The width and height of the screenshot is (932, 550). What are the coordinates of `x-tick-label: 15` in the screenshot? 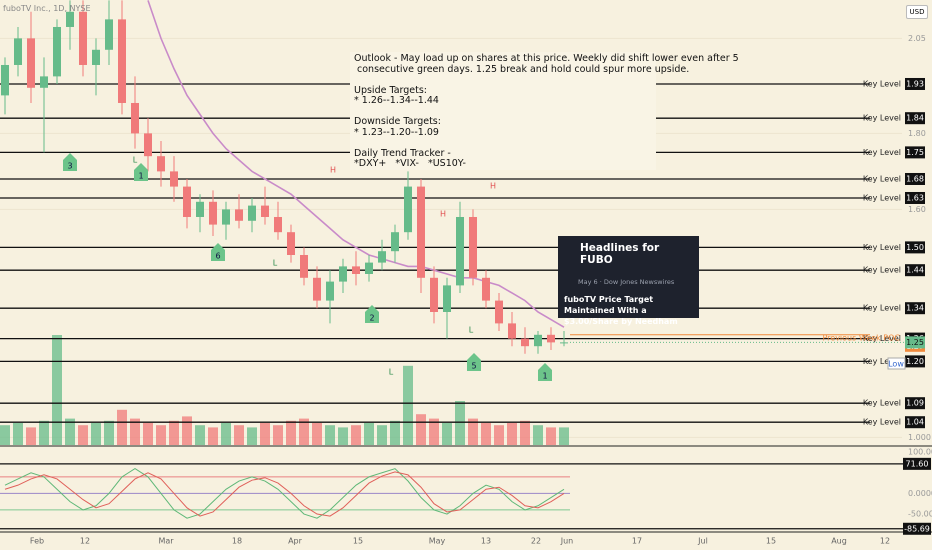 It's located at (771, 541).